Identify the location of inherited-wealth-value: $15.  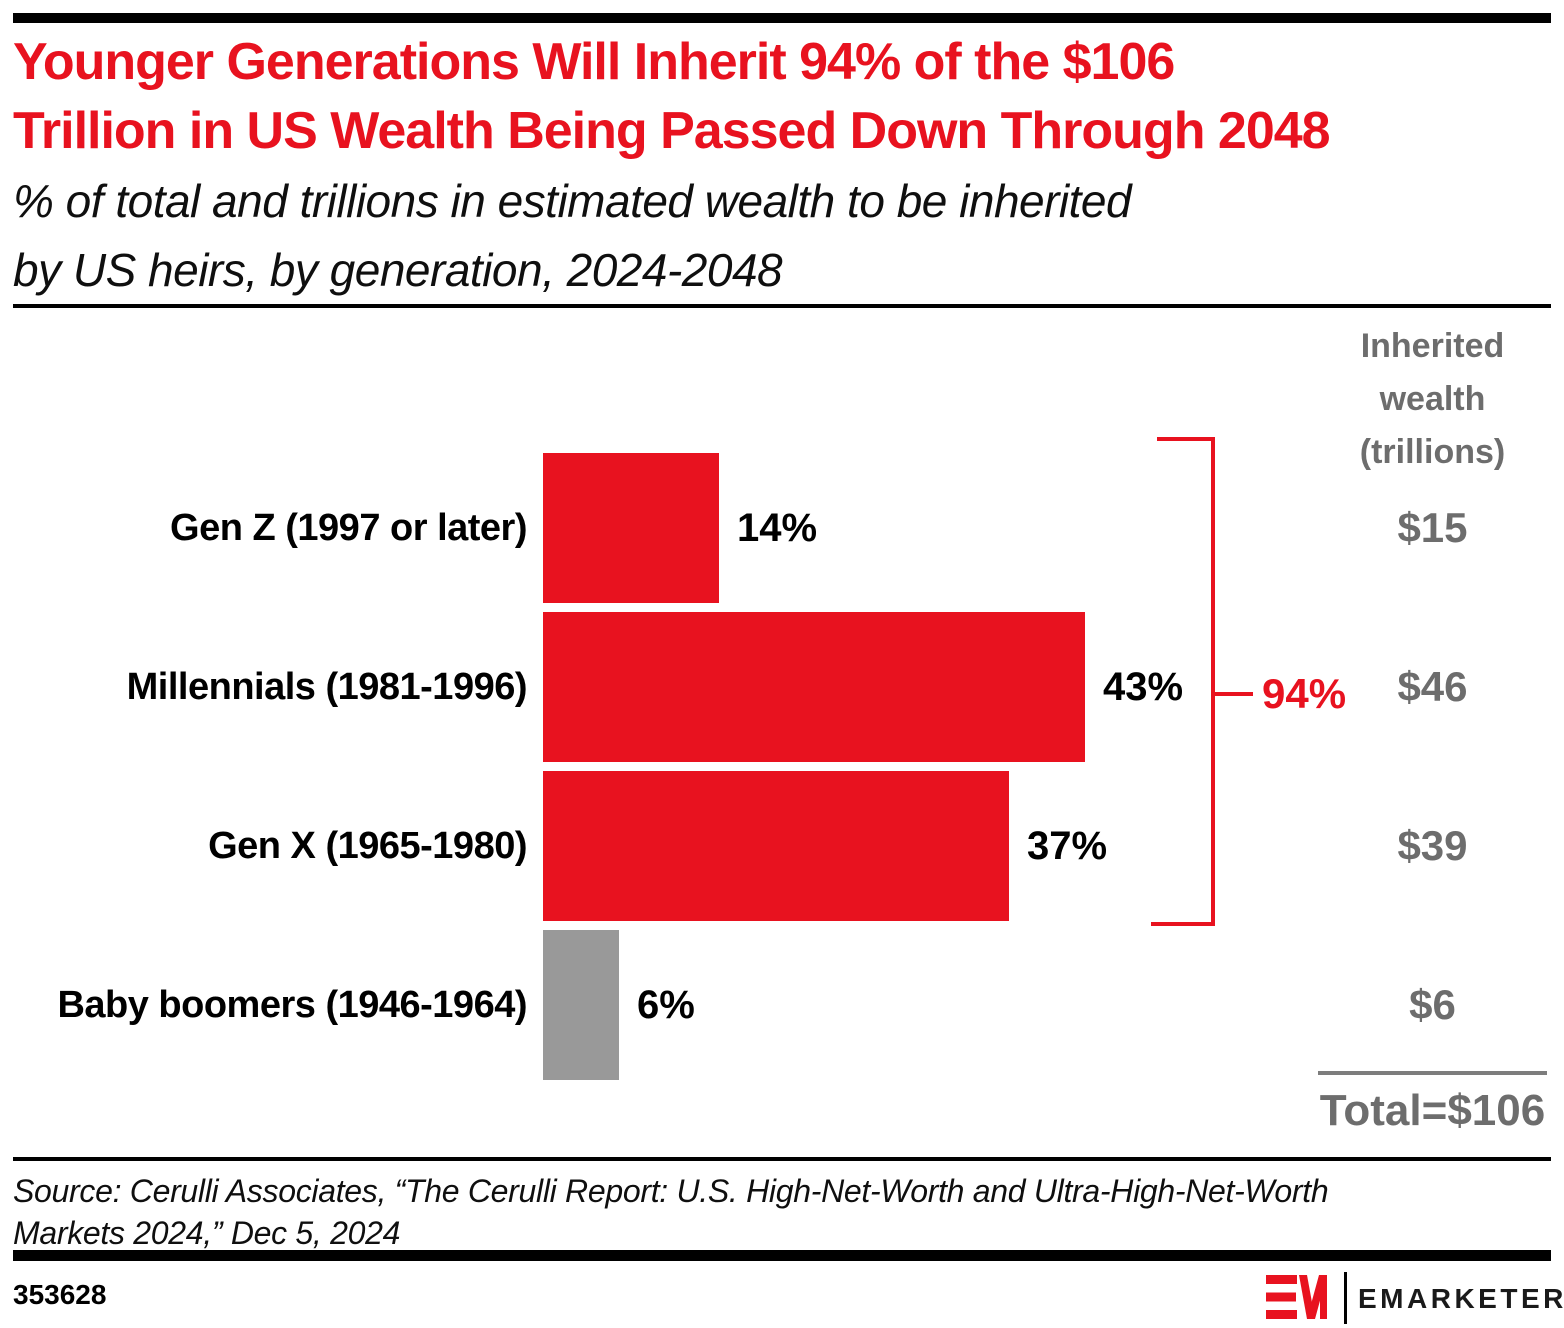
(1432, 527).